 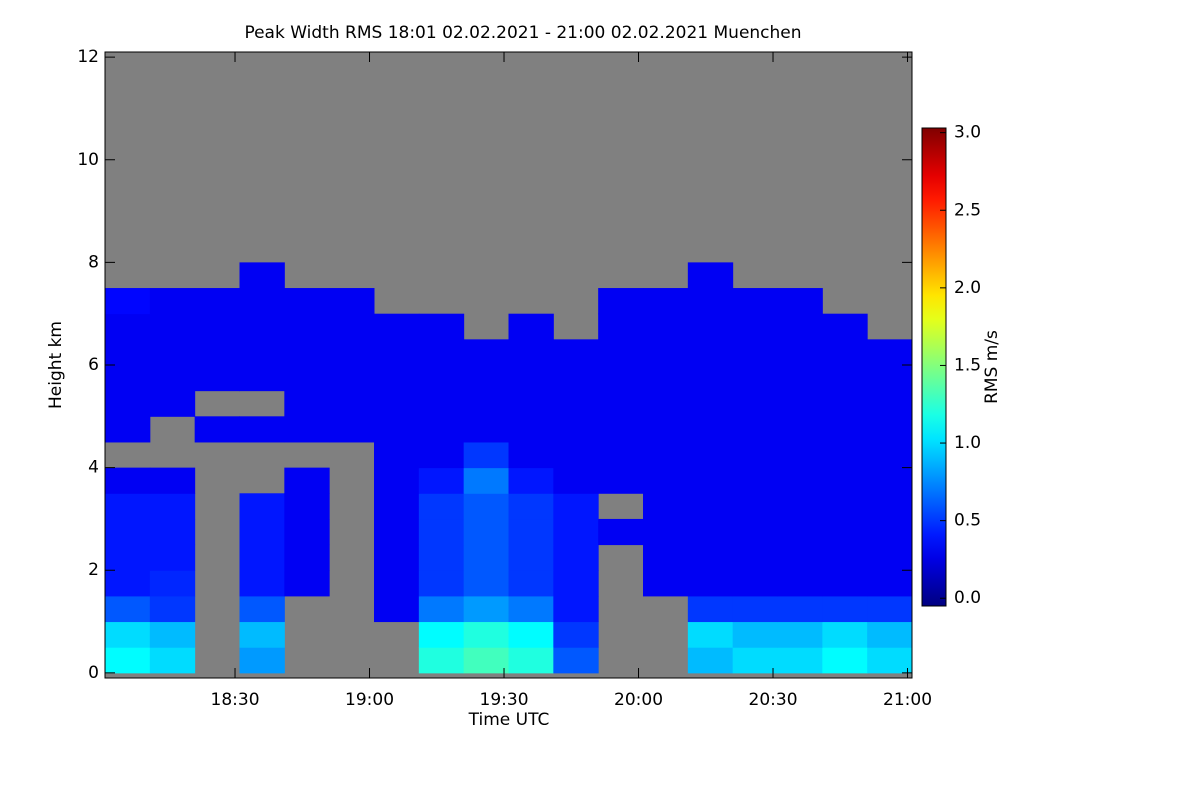 What do you see at coordinates (992, 367) in the screenshot?
I see `colorbar-label: RMS m/s` at bounding box center [992, 367].